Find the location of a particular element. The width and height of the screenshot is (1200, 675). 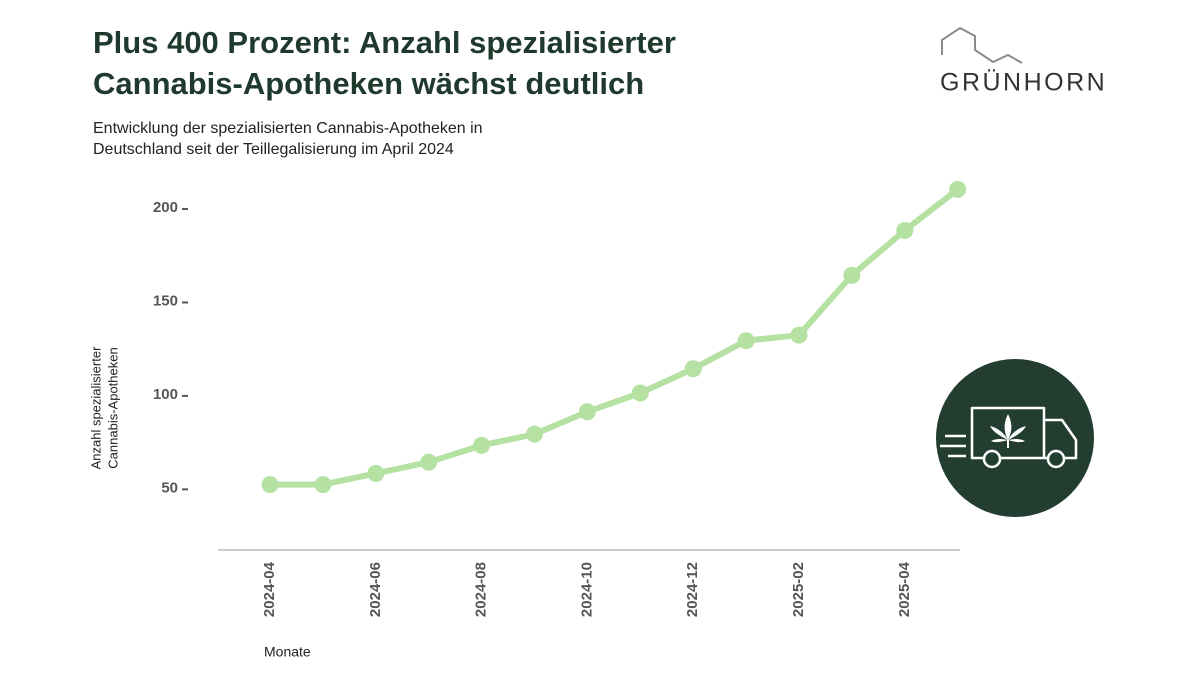

logo-mark is located at coordinates (982, 45).